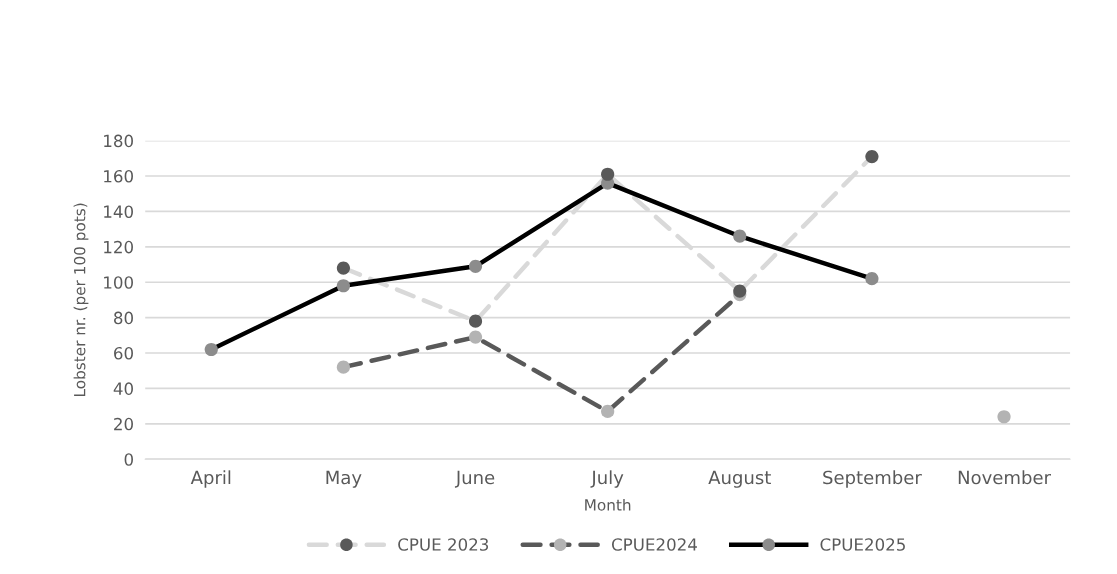  What do you see at coordinates (654, 544) in the screenshot?
I see `legend-label: CPUE2024` at bounding box center [654, 544].